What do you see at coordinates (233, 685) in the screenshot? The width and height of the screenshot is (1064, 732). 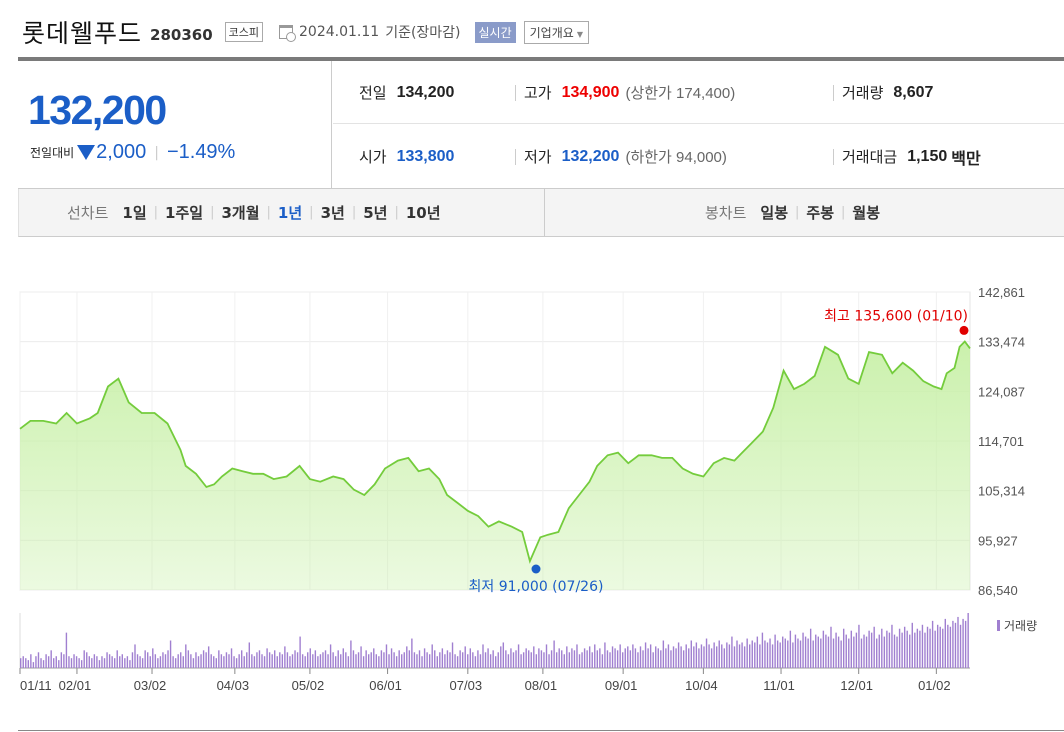 I see `x-tick-label: 04/03` at bounding box center [233, 685].